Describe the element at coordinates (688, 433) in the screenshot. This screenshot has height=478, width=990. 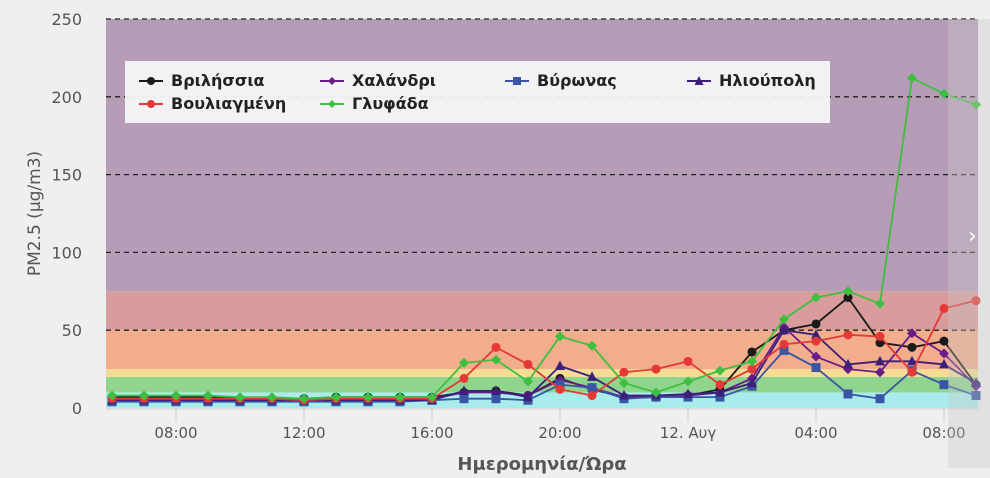
I see `x-tick-label: 12. Αυγ` at that location.